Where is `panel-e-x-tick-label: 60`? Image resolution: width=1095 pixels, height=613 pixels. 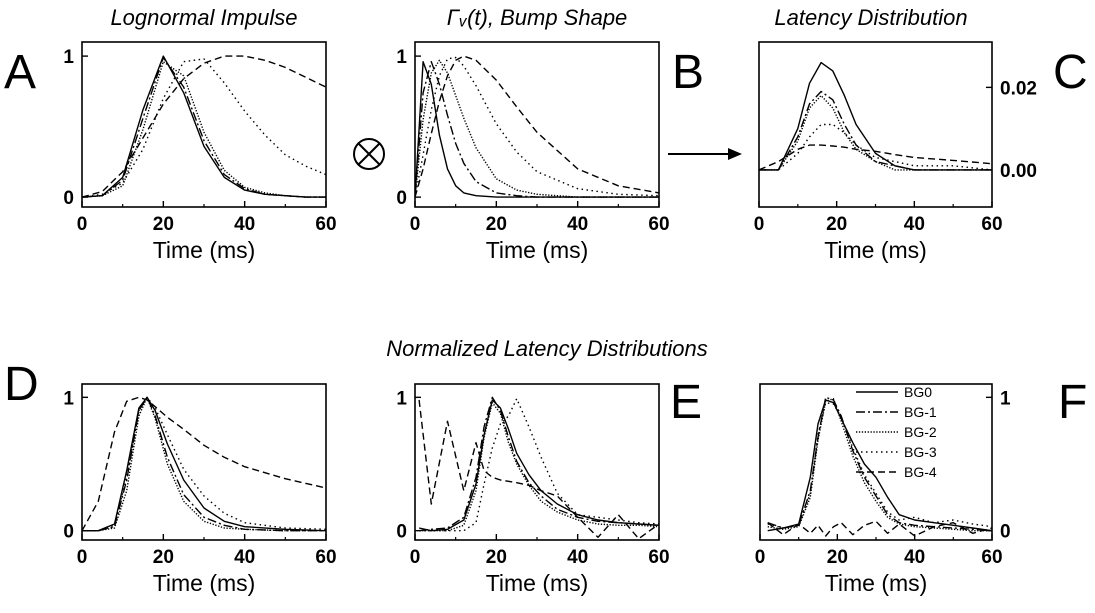 panel-e-x-tick-label: 60 is located at coordinates (658, 557).